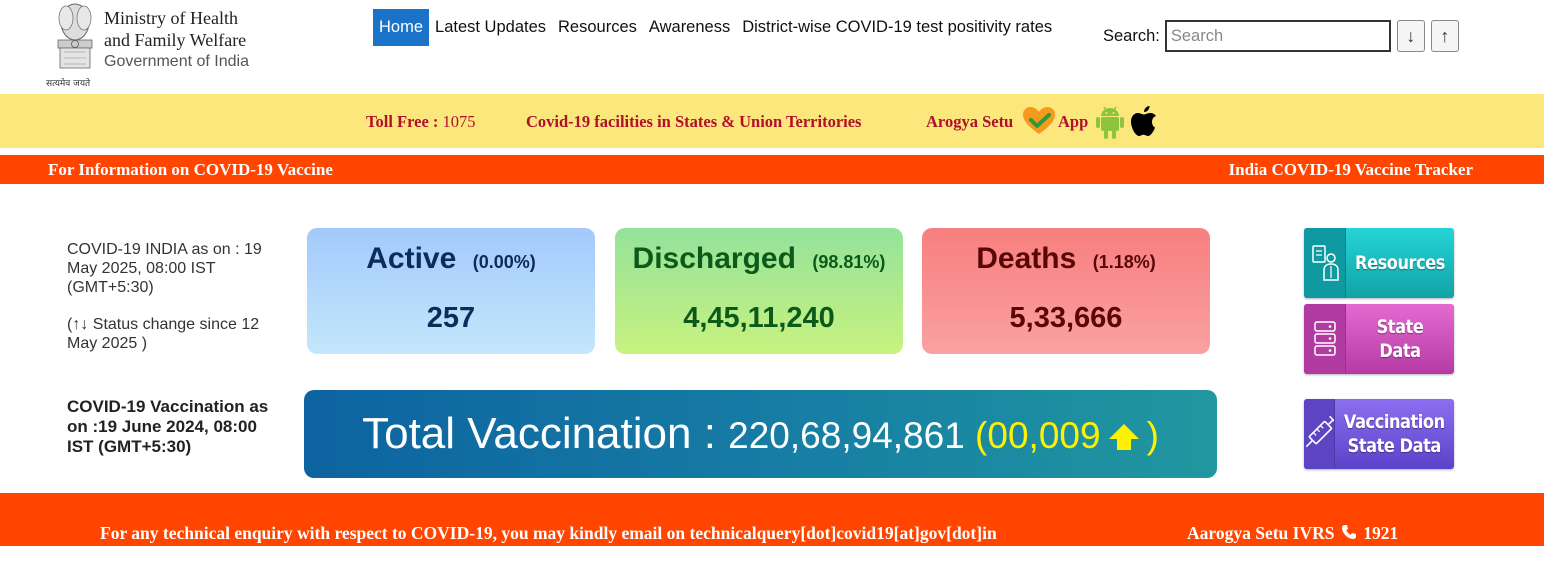  What do you see at coordinates (1124, 262) in the screenshot?
I see `deaths-pct: (1.18%)` at bounding box center [1124, 262].